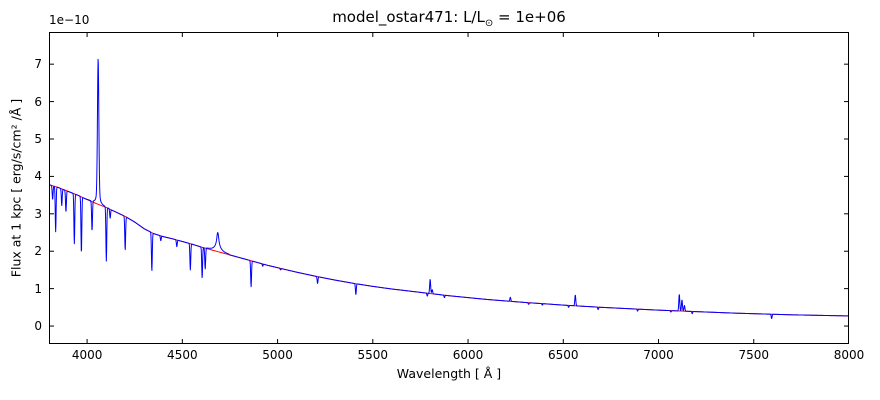  Describe the element at coordinates (408, 17) in the screenshot. I see `plot-title-text: model_ostar471: L/L` at that location.